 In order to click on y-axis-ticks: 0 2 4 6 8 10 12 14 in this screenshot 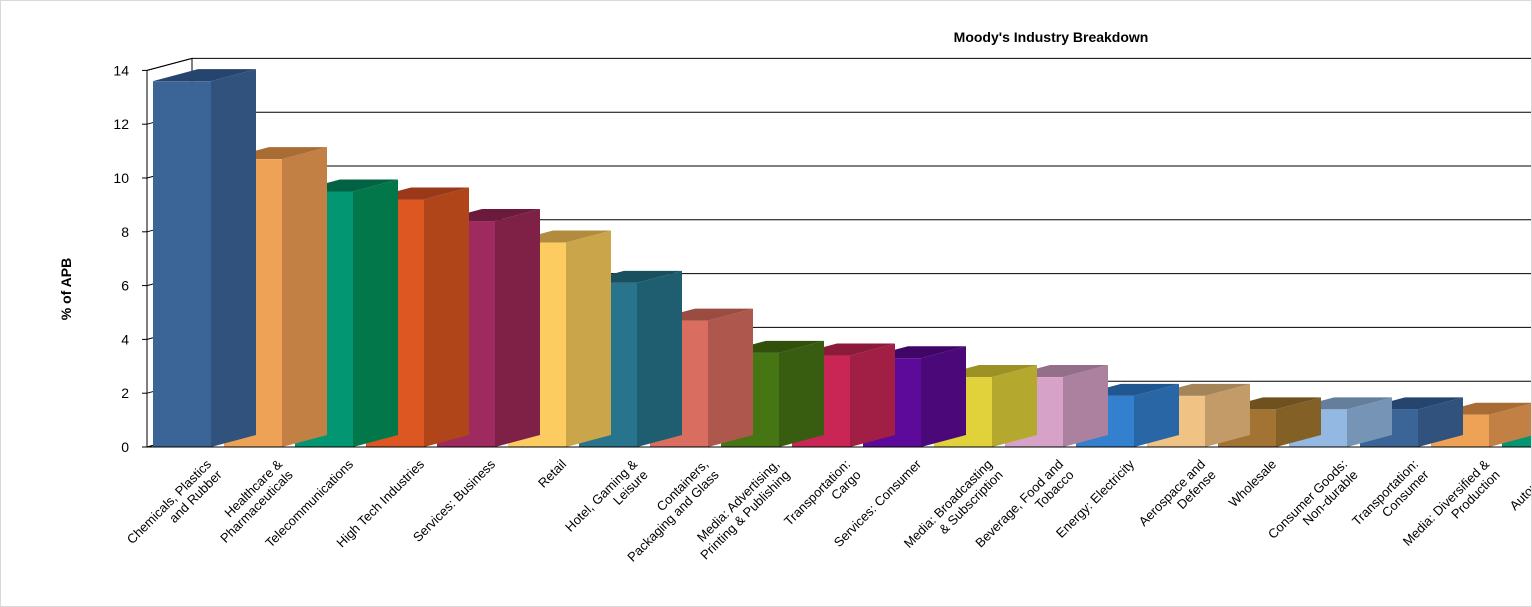, I will do `click(130, 258)`.